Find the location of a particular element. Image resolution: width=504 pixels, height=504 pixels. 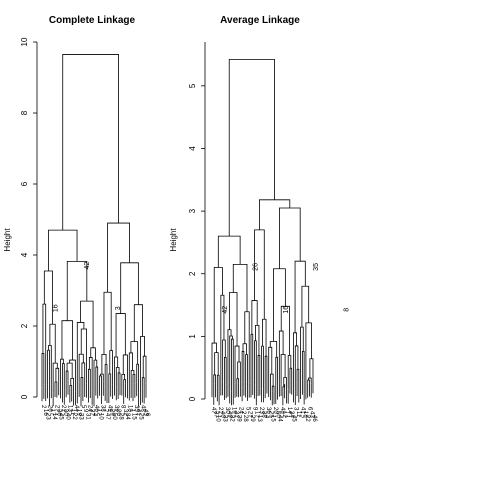

y-tick-label: 10 is located at coordinates (24, 41).